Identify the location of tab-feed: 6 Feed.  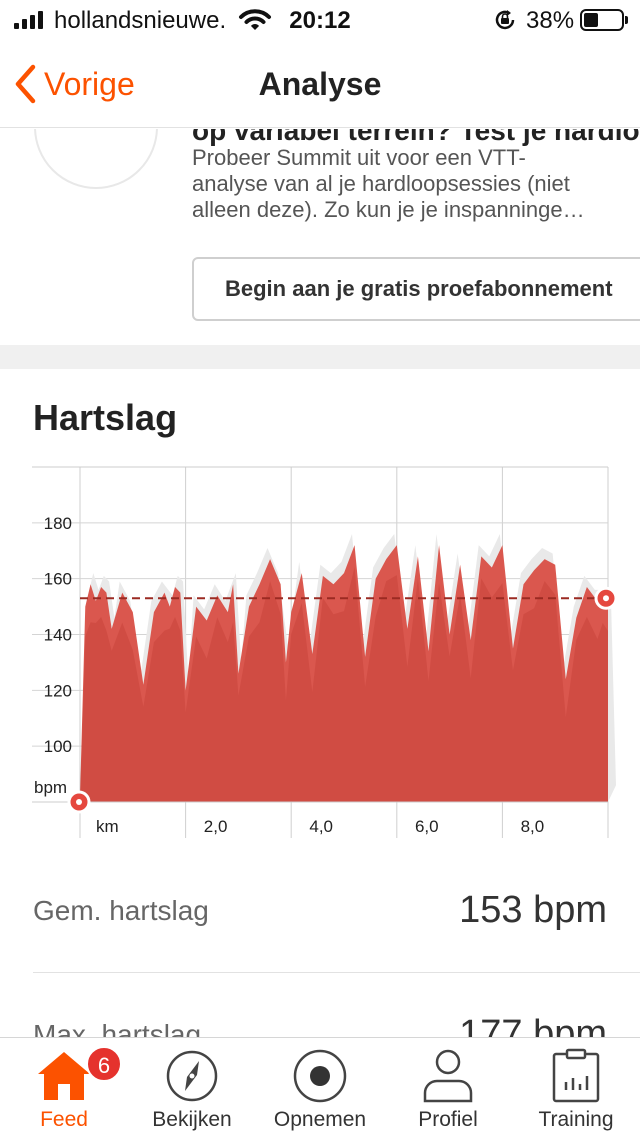
(64, 1087).